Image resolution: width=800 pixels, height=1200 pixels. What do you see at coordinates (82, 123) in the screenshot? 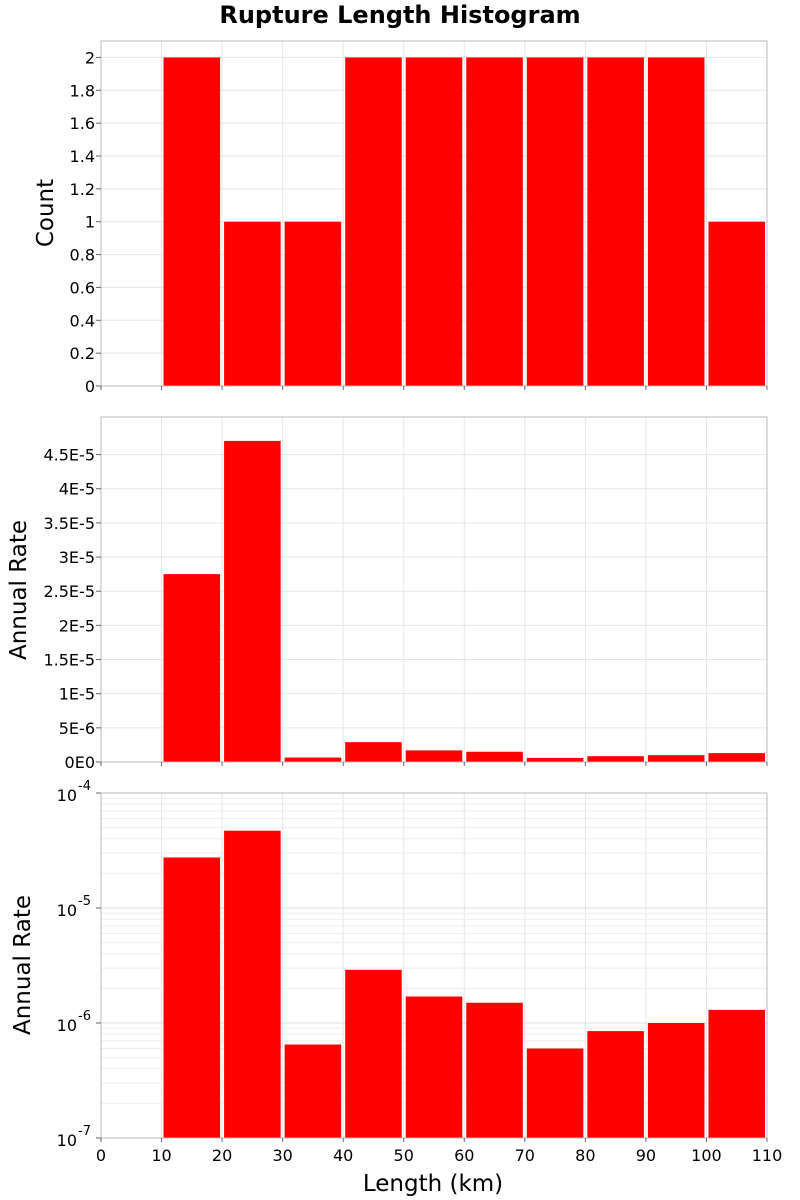
I see `y-tick-label: 1.6` at bounding box center [82, 123].